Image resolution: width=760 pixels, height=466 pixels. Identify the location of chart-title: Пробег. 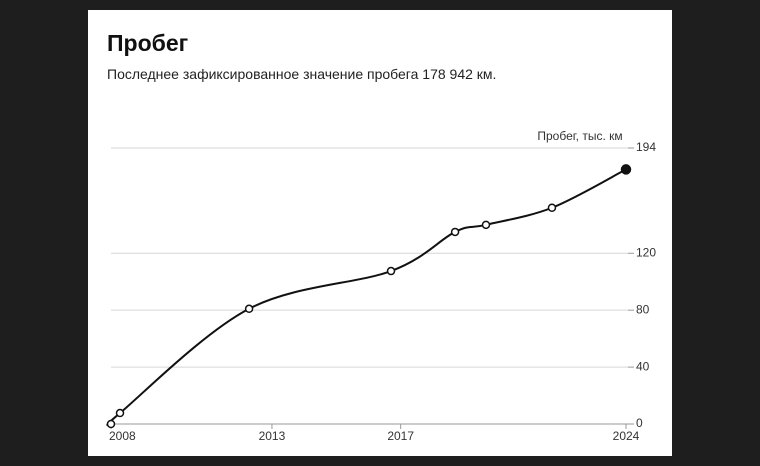
(148, 43).